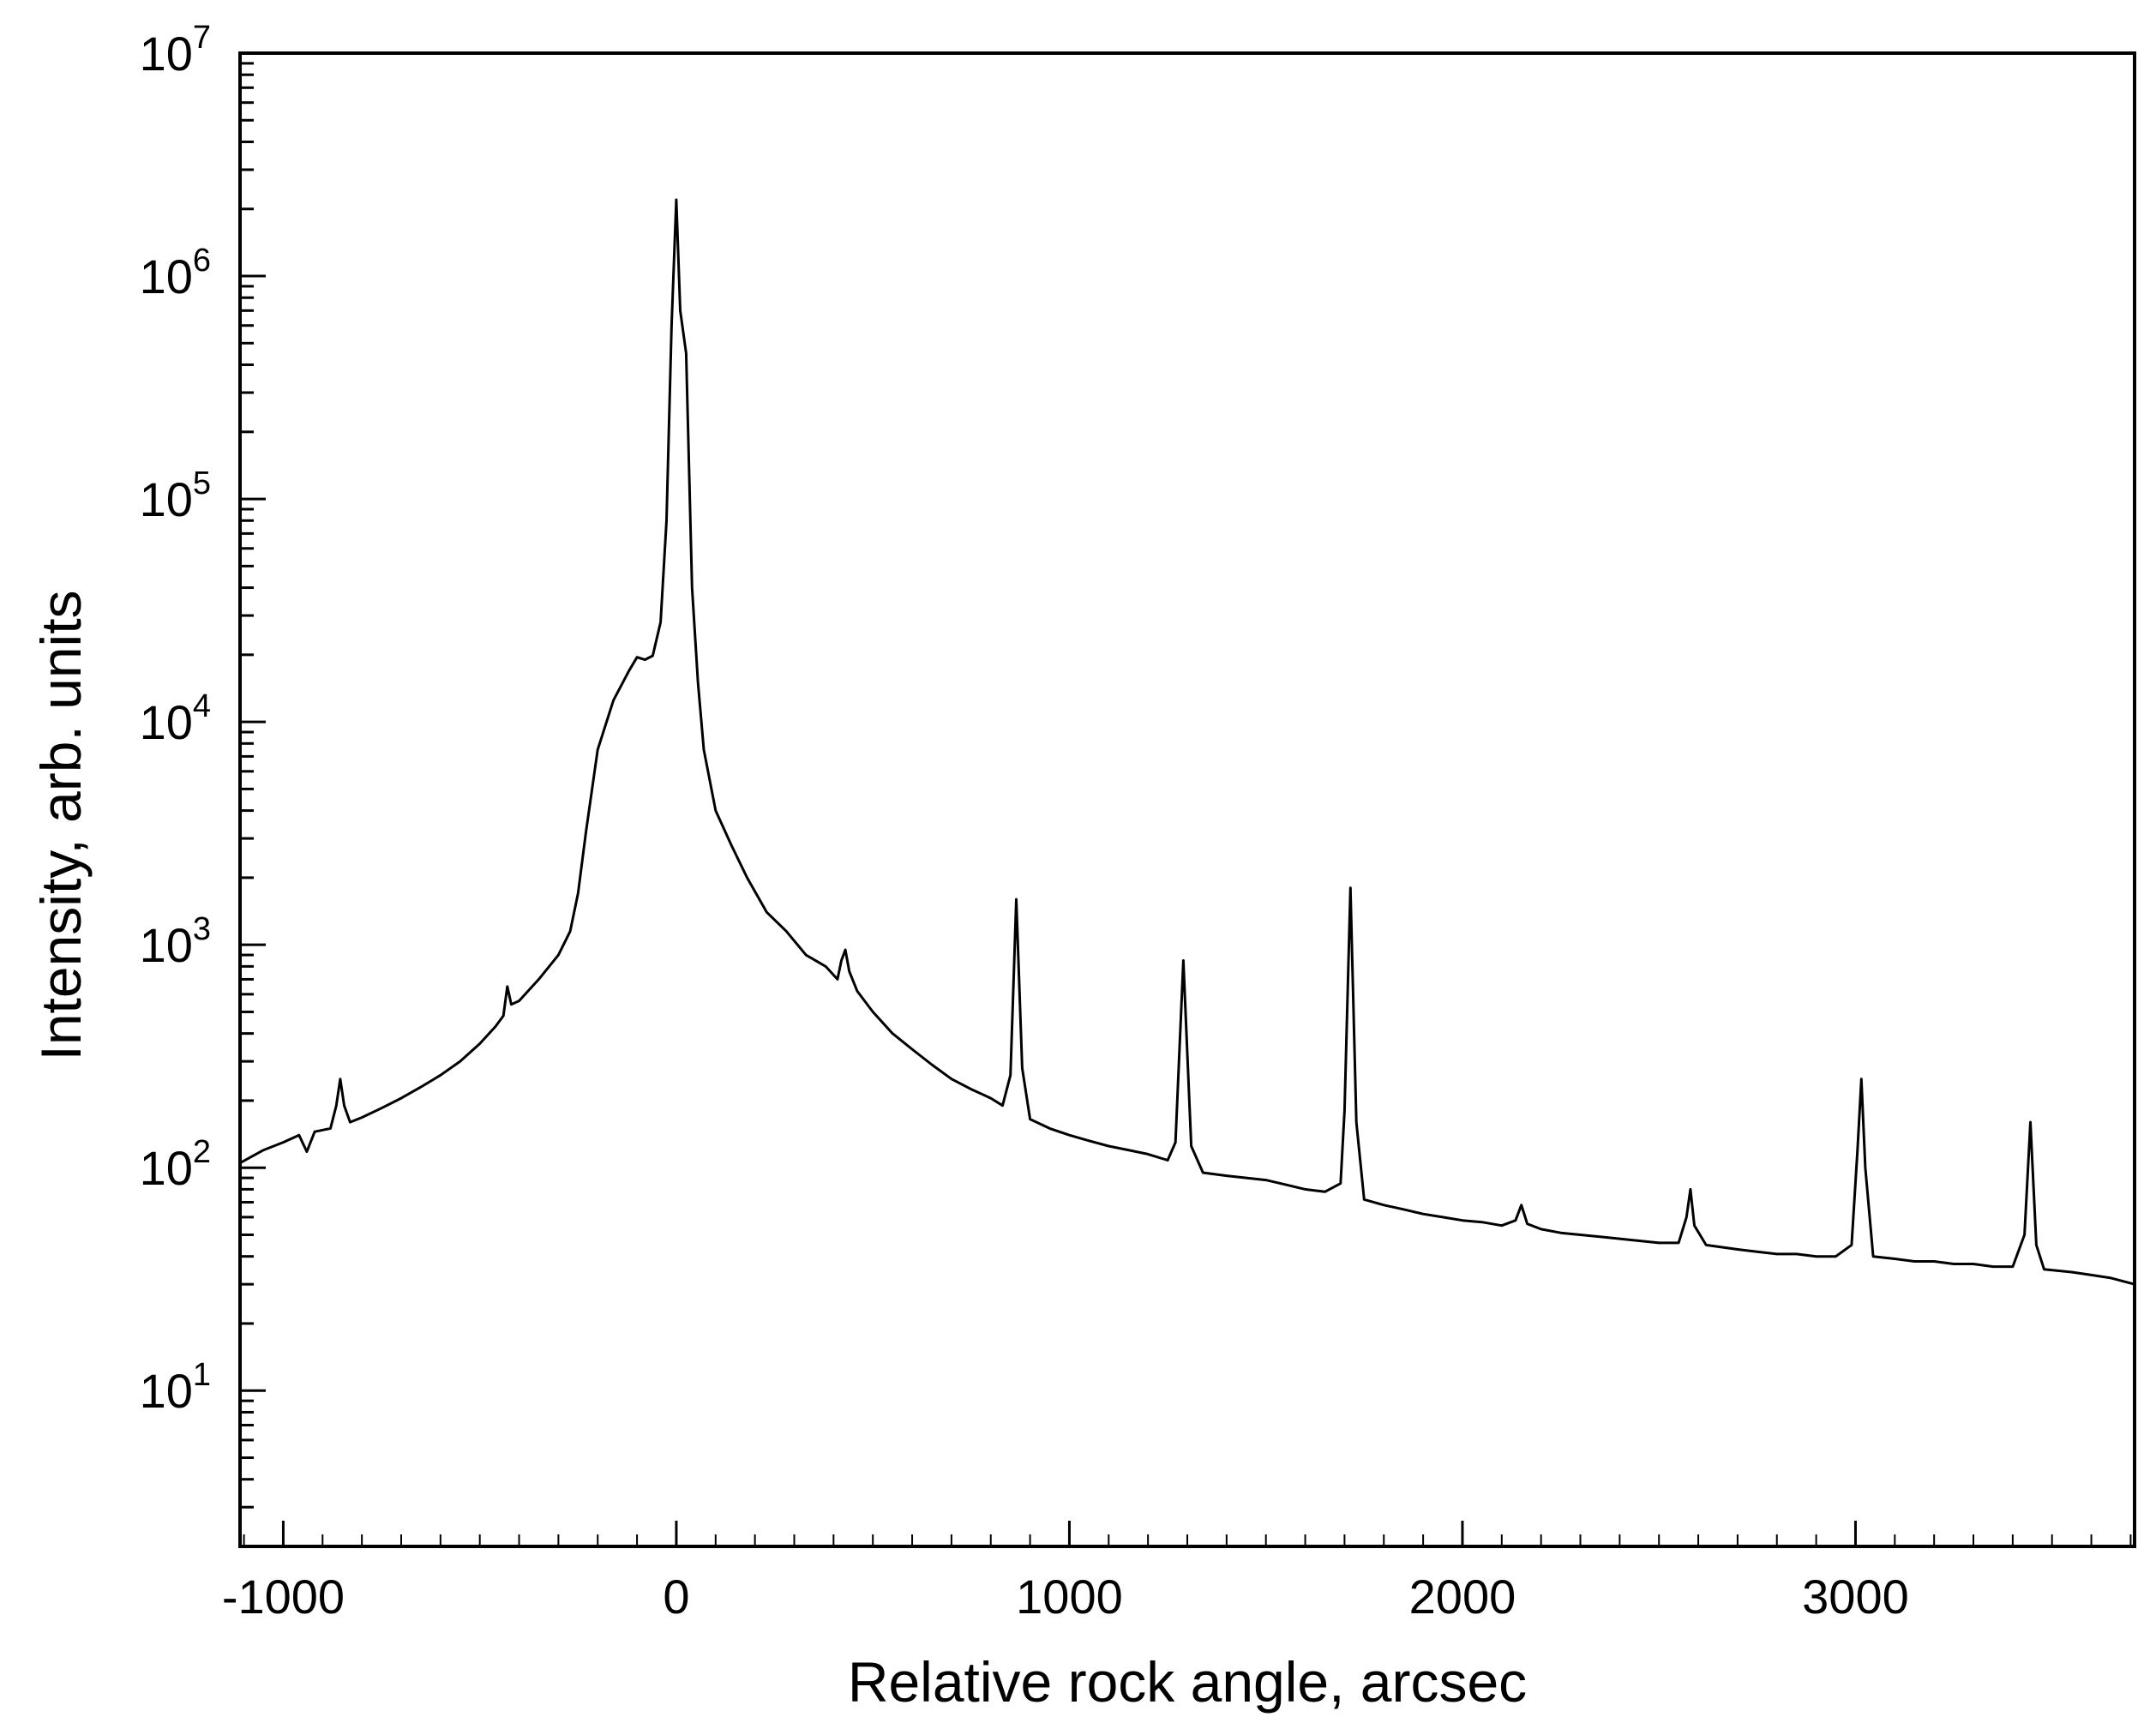  What do you see at coordinates (1069, 1597) in the screenshot?
I see `x-tick-label: 1000` at bounding box center [1069, 1597].